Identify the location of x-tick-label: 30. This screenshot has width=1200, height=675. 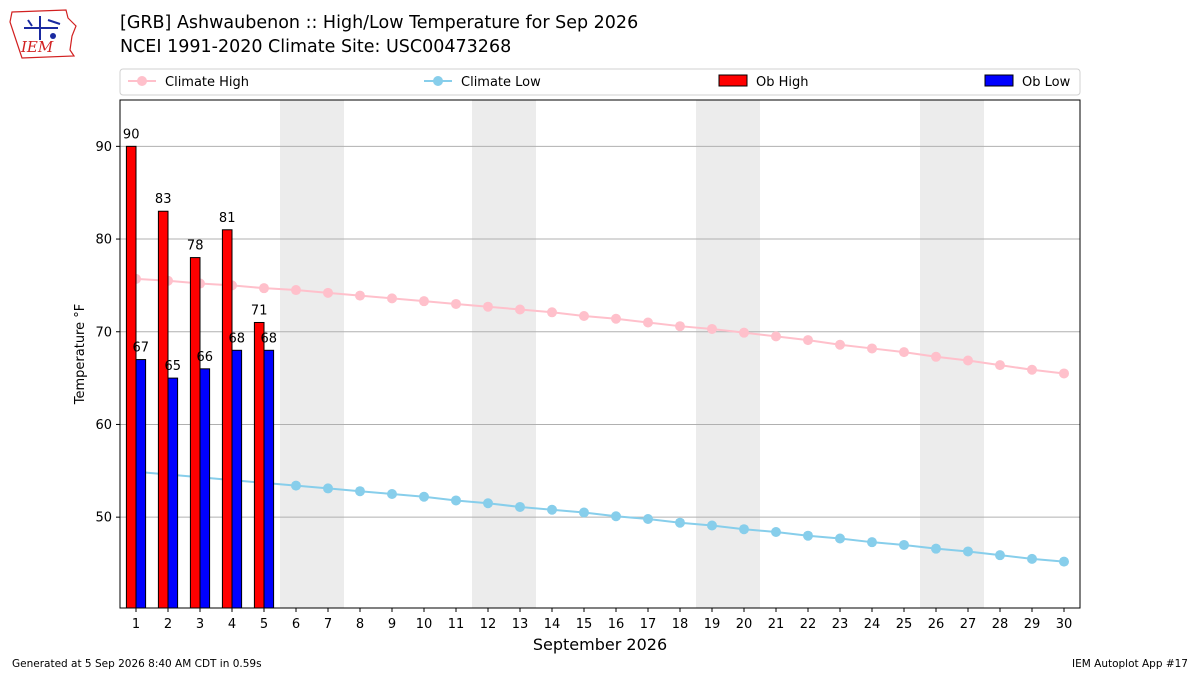
(1064, 624).